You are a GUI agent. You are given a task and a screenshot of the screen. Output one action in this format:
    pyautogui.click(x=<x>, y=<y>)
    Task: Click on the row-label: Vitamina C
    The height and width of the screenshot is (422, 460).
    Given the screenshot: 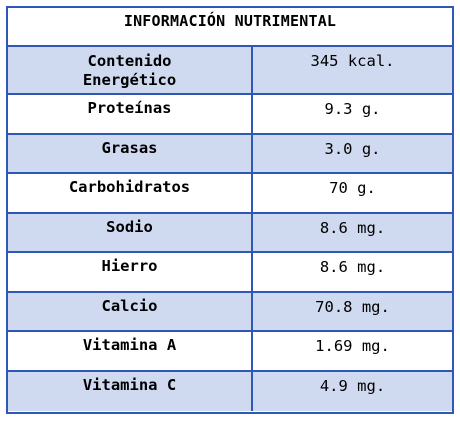 What is the action you would take?
    pyautogui.click(x=130, y=391)
    